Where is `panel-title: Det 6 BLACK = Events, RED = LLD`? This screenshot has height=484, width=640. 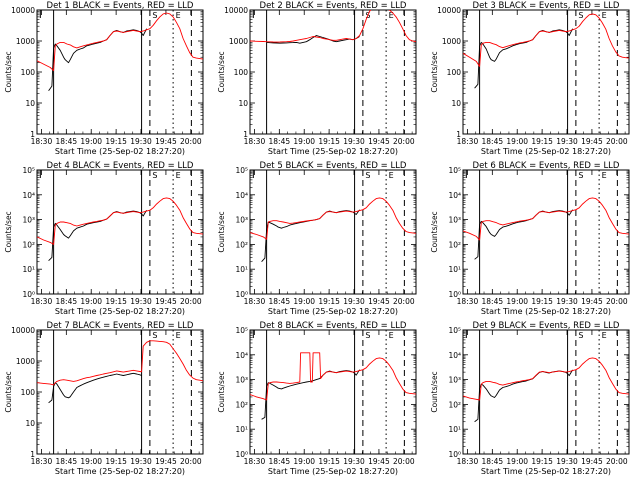 panel-title: Det 6 BLACK = Events, RED = LLD is located at coordinates (546, 166).